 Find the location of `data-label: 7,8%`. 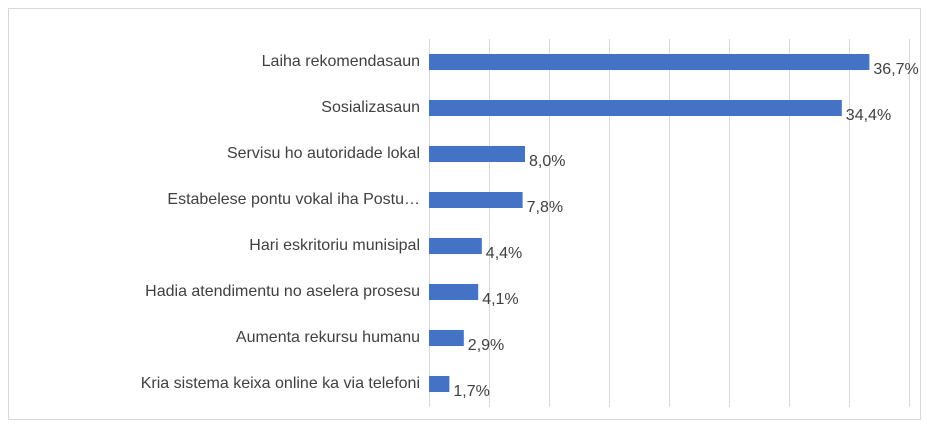

data-label: 7,8% is located at coordinates (545, 207).